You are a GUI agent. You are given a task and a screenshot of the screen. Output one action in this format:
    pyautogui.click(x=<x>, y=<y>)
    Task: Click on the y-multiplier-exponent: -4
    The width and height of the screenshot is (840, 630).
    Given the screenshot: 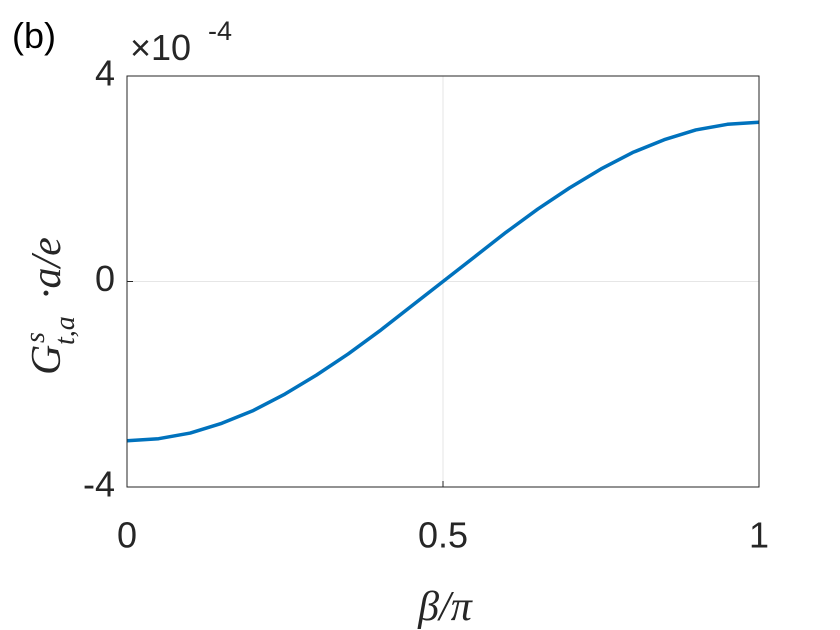 What is the action you would take?
    pyautogui.click(x=220, y=31)
    